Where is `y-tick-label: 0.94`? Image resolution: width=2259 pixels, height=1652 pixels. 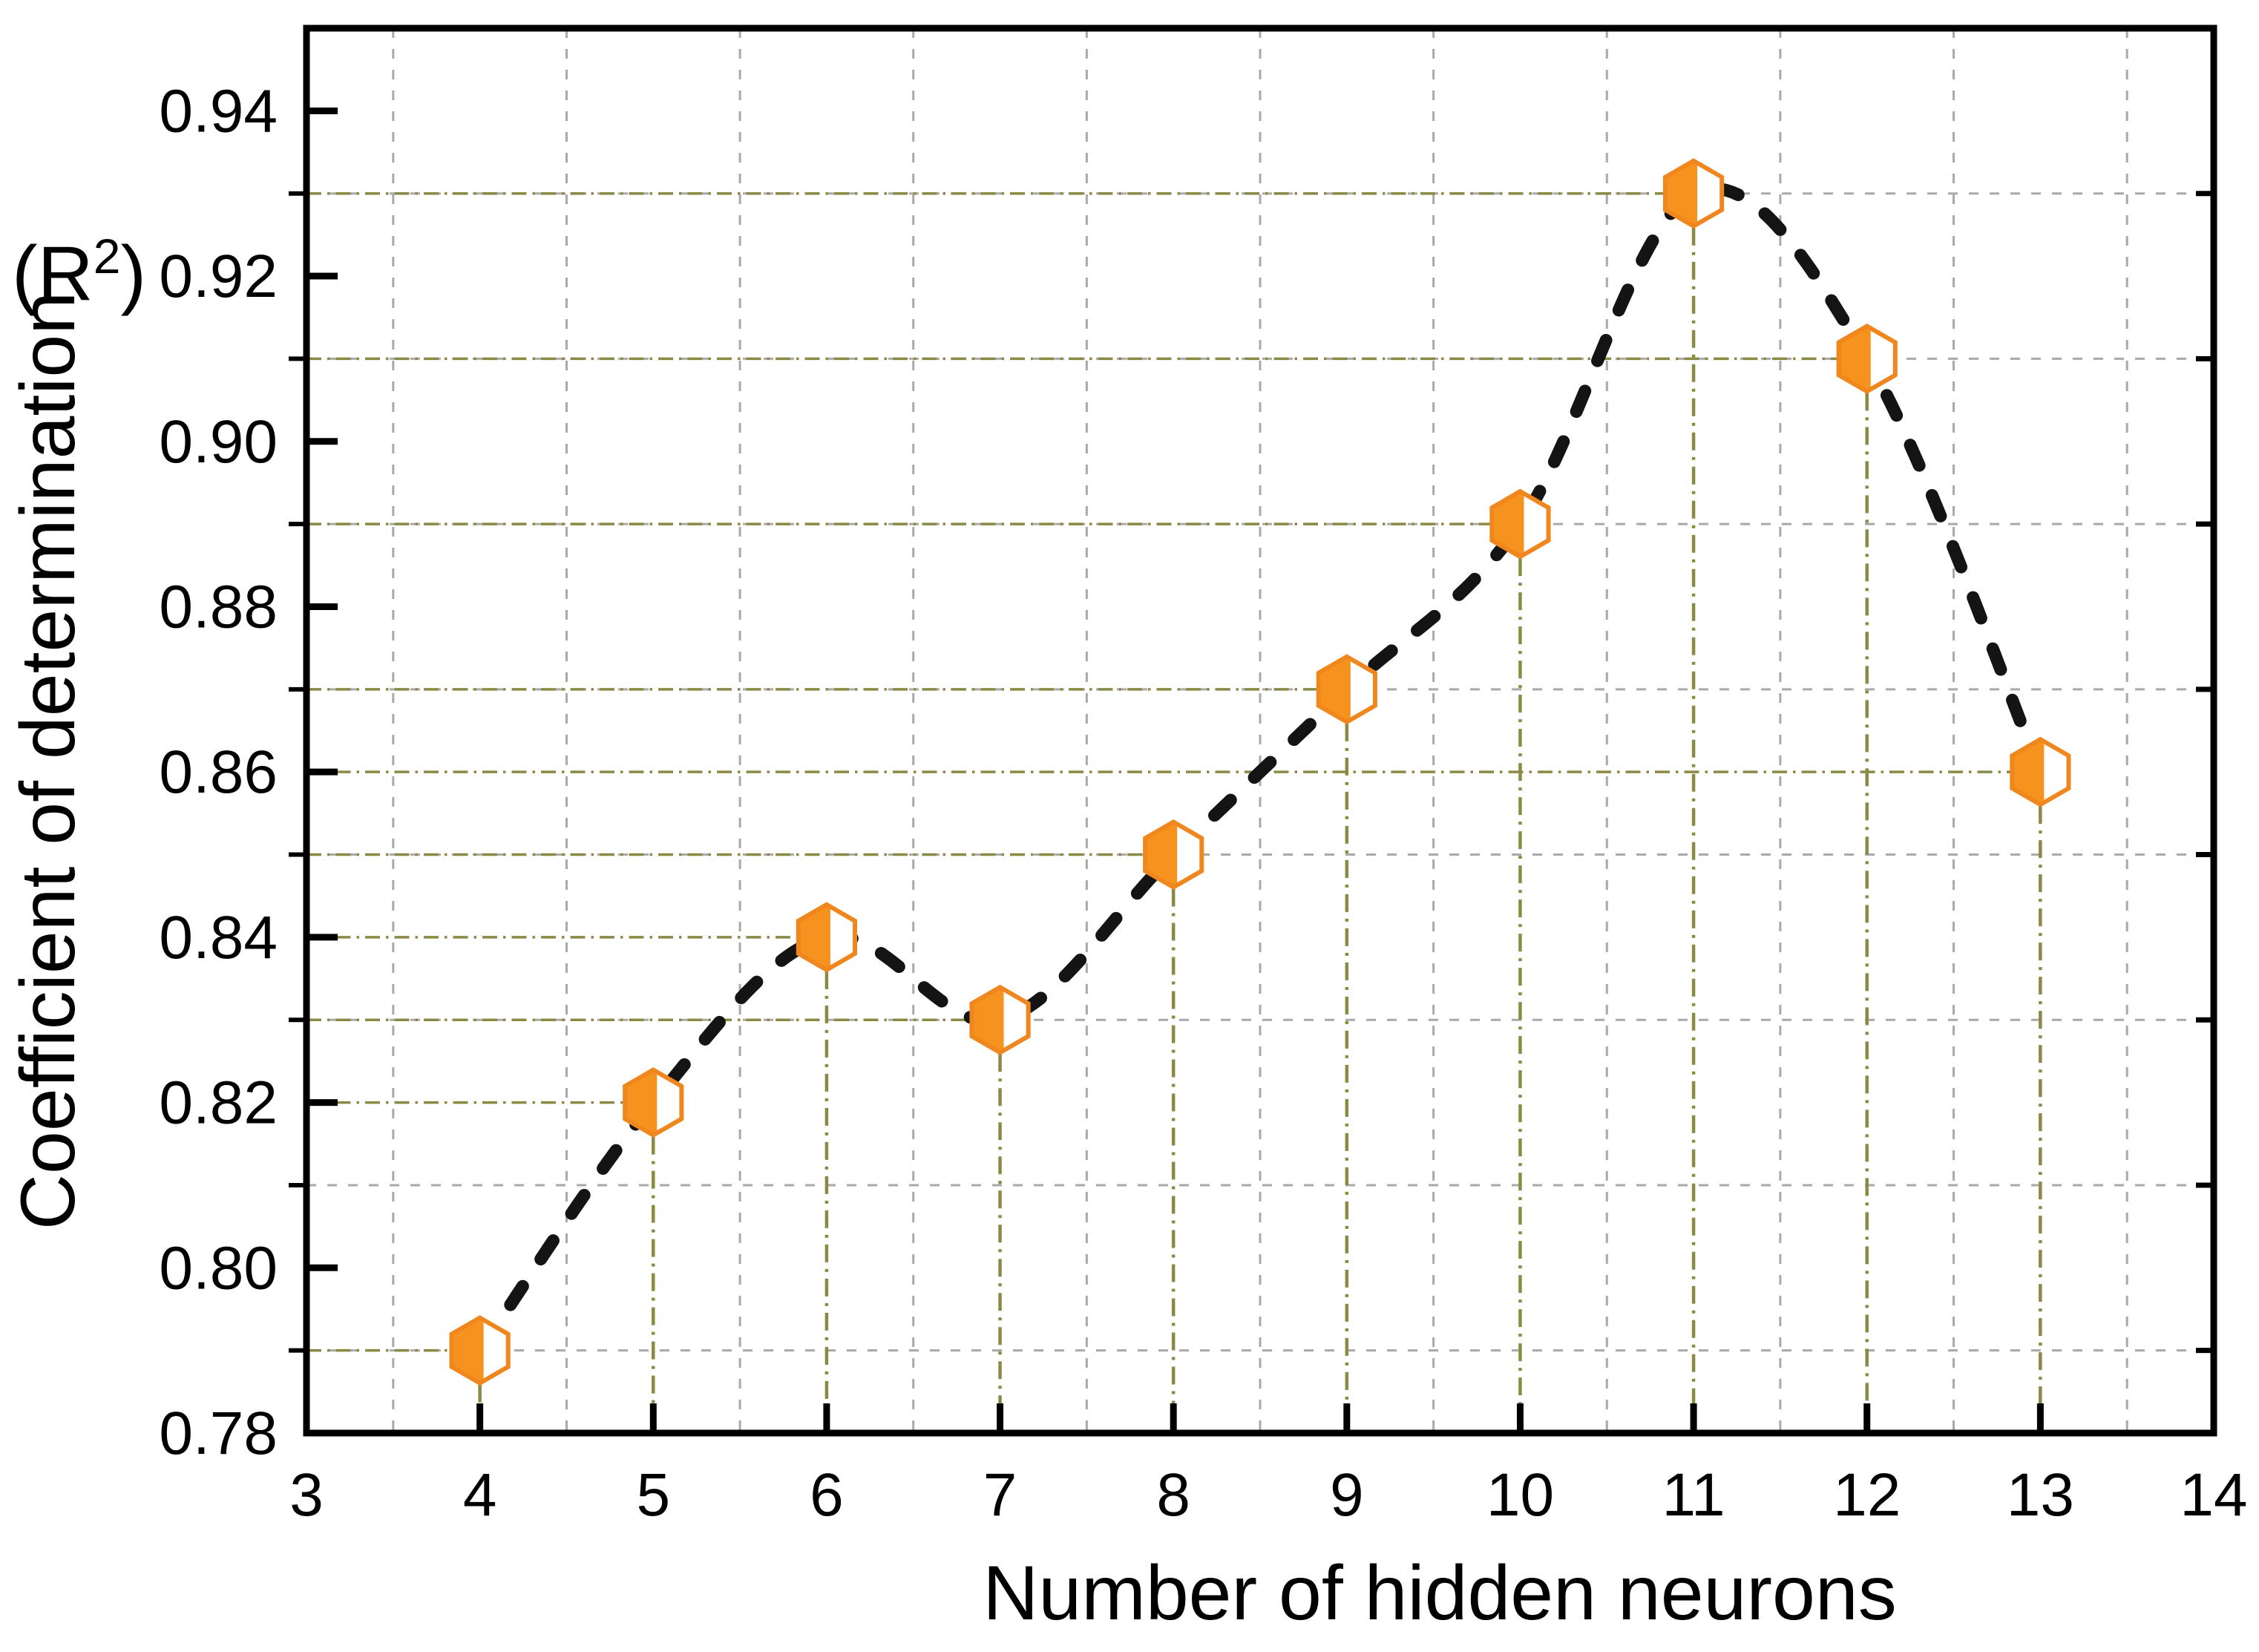 y-tick-label: 0.94 is located at coordinates (219, 111).